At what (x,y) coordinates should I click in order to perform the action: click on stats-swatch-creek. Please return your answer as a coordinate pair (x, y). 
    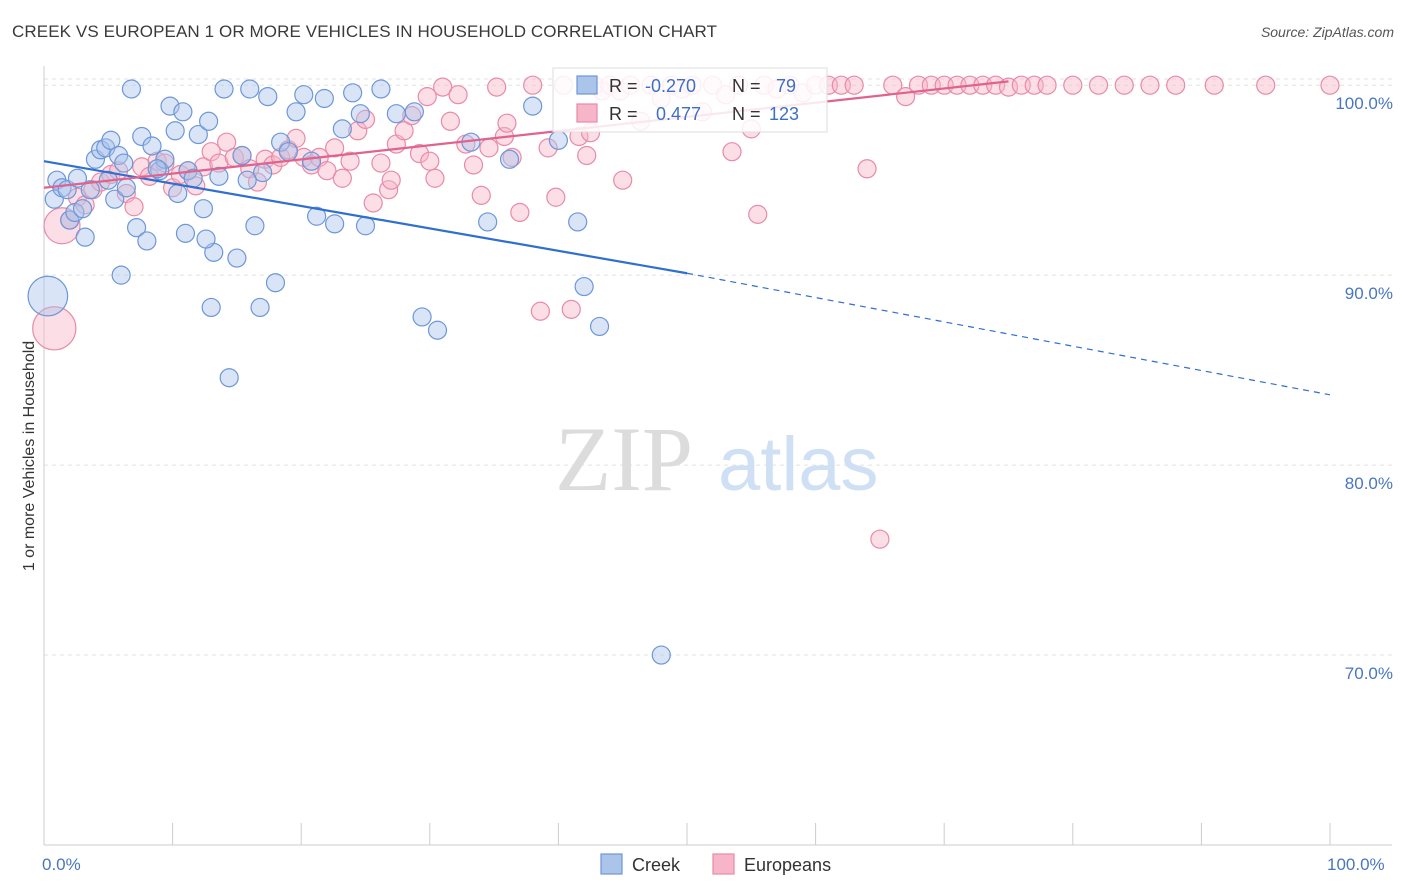
    Looking at the image, I should click on (587, 85).